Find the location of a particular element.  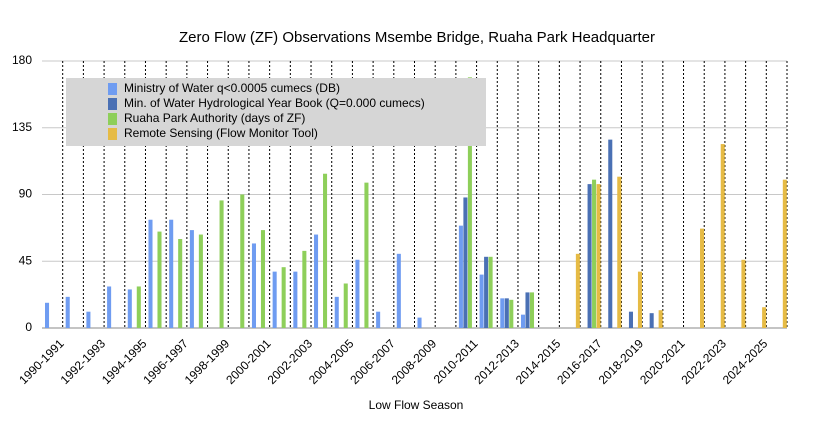

legend-box is located at coordinates (276, 112).